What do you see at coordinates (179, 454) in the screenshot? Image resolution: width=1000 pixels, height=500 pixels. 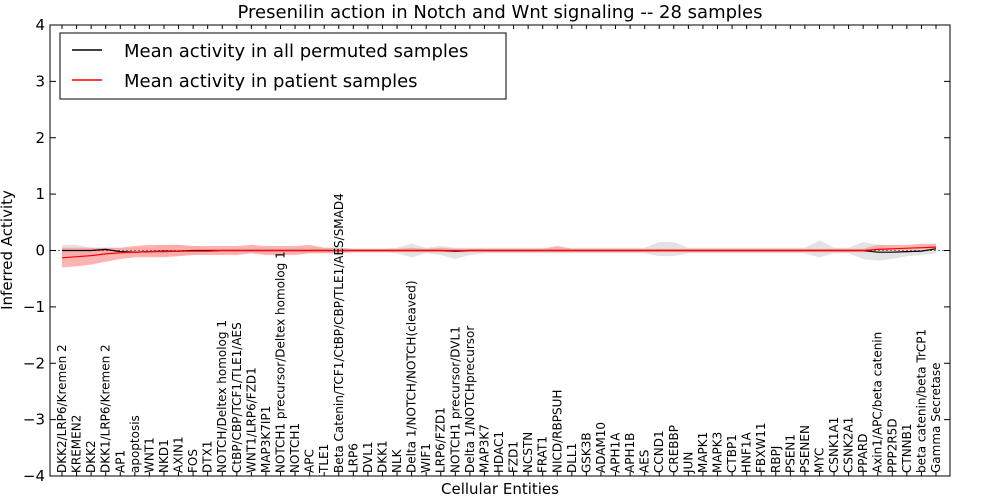 I see `x-tick-label: AXIN1` at bounding box center [179, 454].